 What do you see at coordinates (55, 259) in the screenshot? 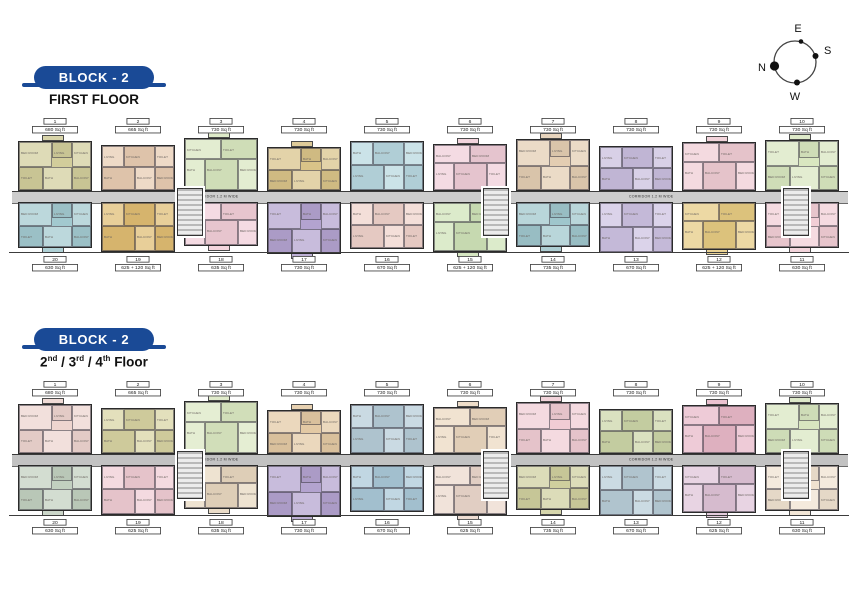
I see `unit-number: 20` at bounding box center [55, 259].